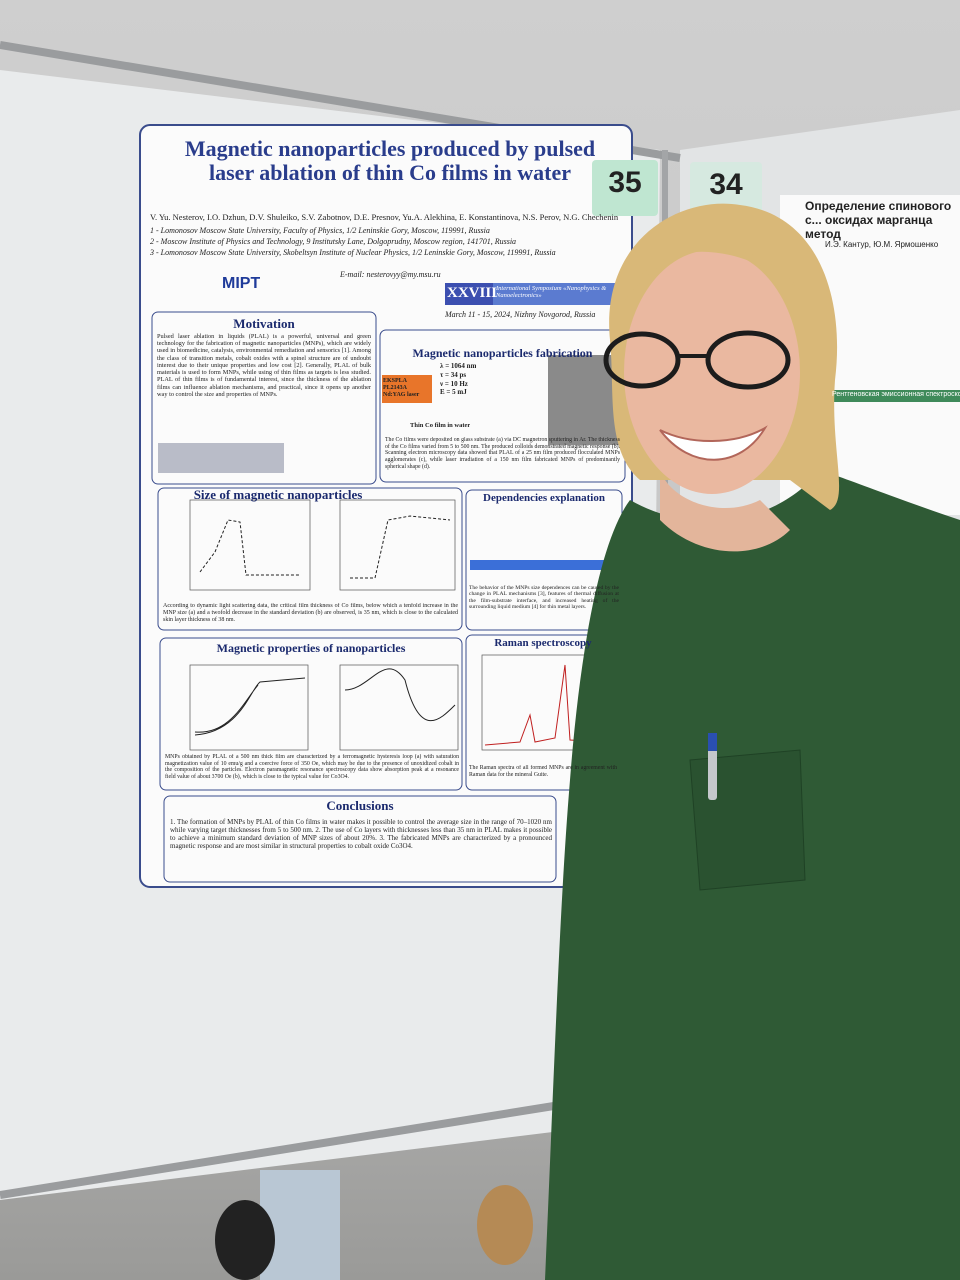 This screenshot has width=960, height=1280. What do you see at coordinates (545, 565) in the screenshot?
I see `arrow-bar` at bounding box center [545, 565].